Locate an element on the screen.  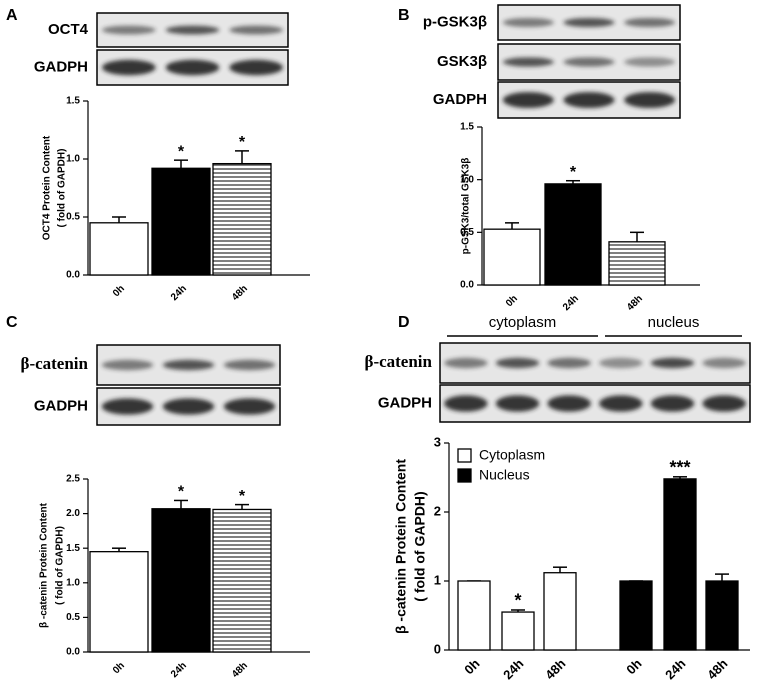
y-tick-label: 2.5 is located at coordinates (73, 479).